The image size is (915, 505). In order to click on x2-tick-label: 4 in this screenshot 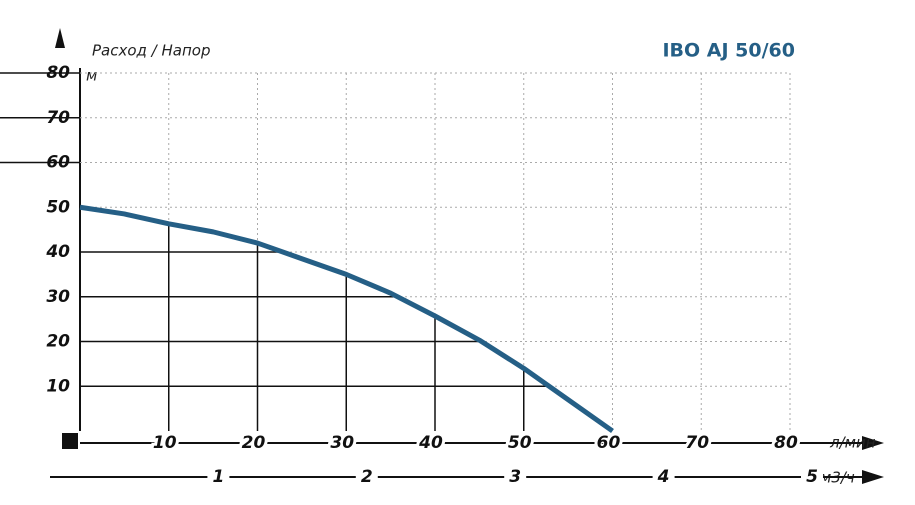, I will do `click(663, 477)`.